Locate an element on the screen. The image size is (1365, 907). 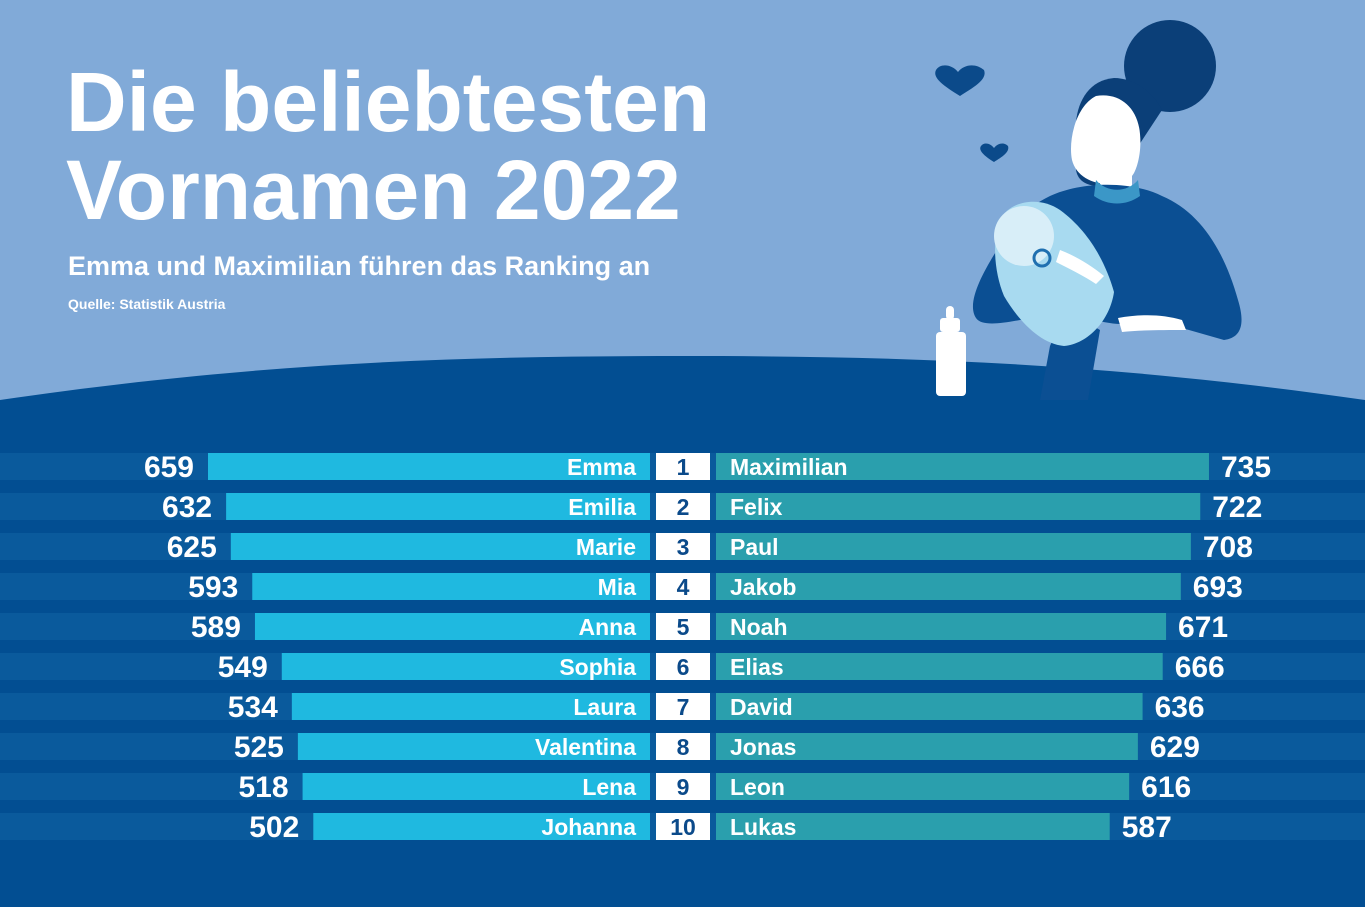
name-label-girls: Johanna is located at coordinates (588, 827).